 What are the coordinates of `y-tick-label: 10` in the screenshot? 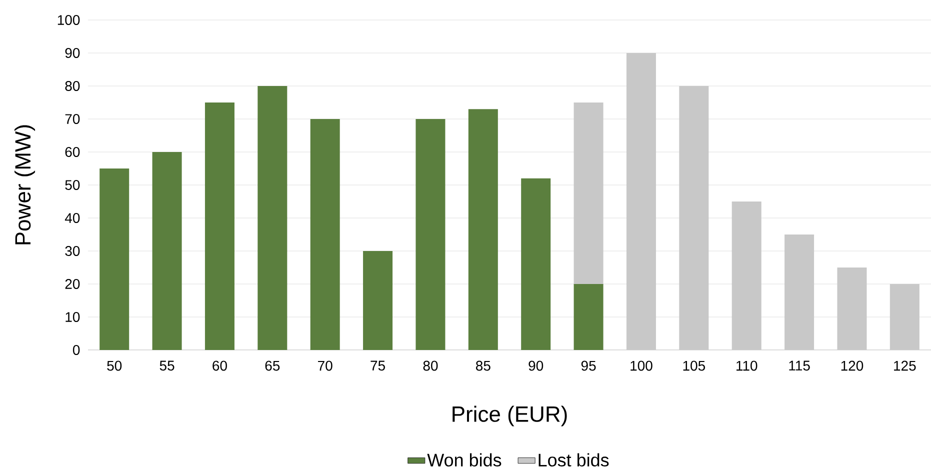 It's located at (73, 317).